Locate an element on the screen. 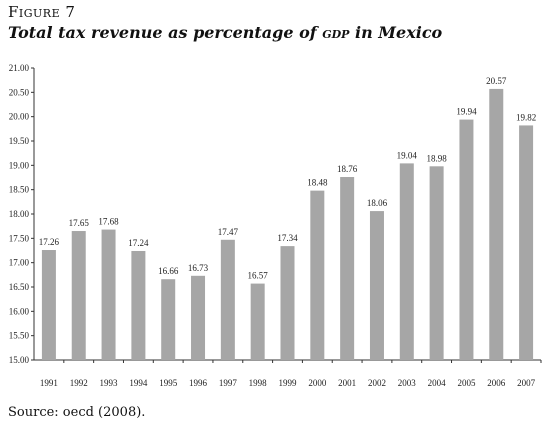 The width and height of the screenshot is (548, 430). figure-label: Figure 7 is located at coordinates (42, 12).